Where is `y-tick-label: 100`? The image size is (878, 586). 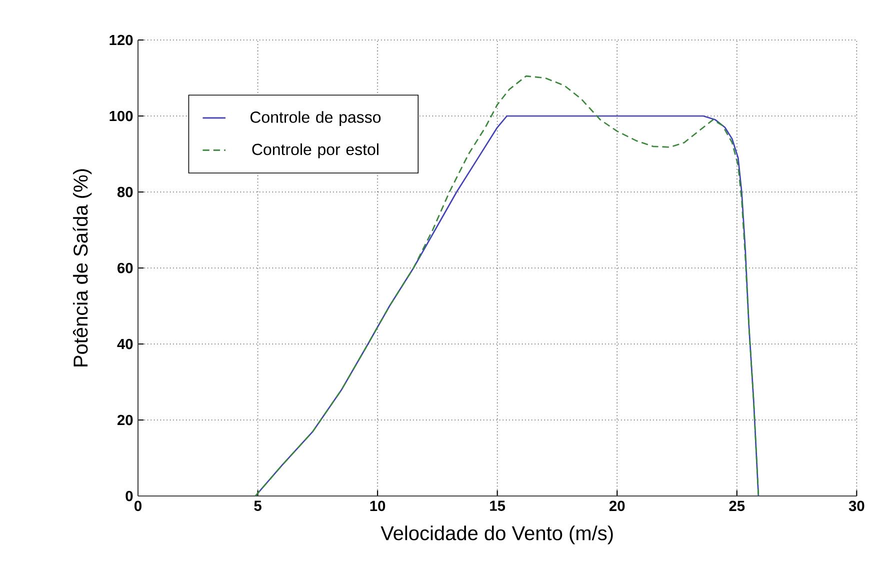 y-tick-label: 100 is located at coordinates (121, 116).